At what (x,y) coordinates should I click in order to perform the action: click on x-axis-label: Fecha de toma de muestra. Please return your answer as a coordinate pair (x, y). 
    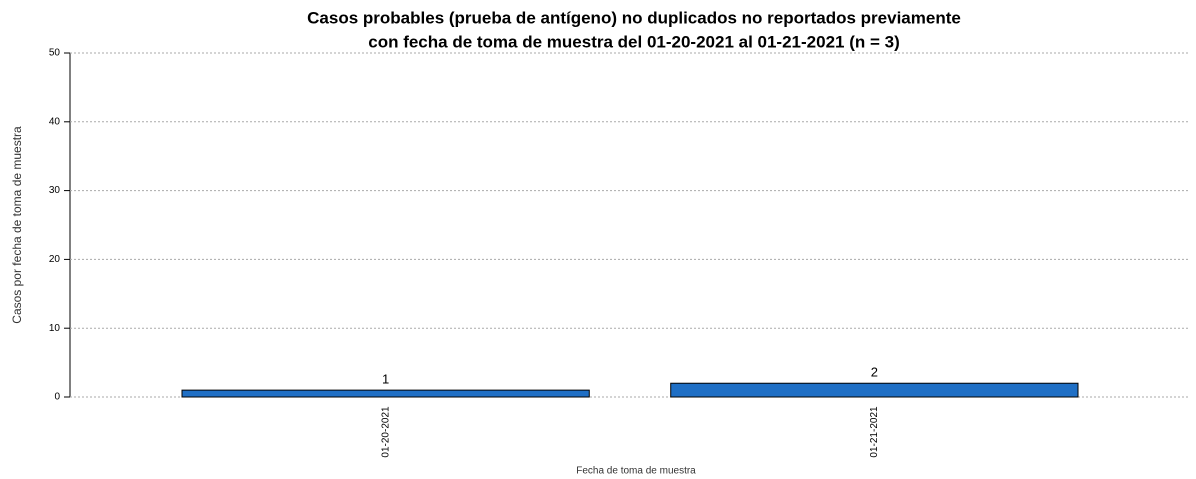
    Looking at the image, I should click on (636, 471).